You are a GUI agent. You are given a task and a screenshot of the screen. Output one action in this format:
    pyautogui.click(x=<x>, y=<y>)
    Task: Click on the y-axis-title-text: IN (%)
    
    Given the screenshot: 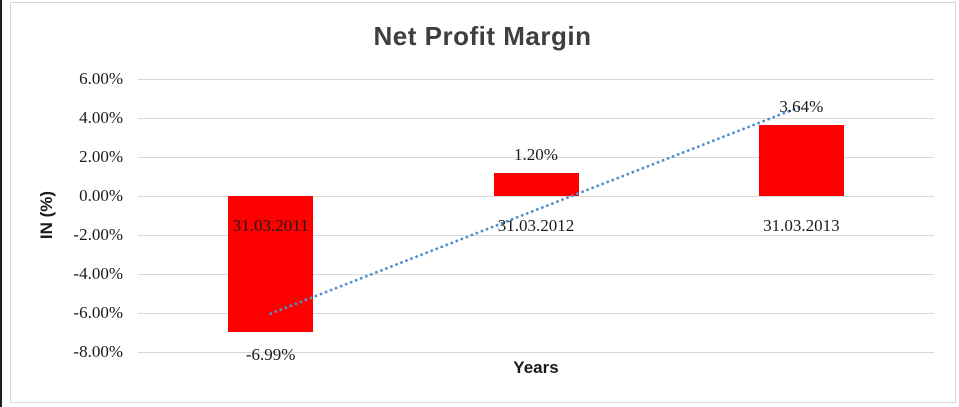 What is the action you would take?
    pyautogui.click(x=46, y=215)
    